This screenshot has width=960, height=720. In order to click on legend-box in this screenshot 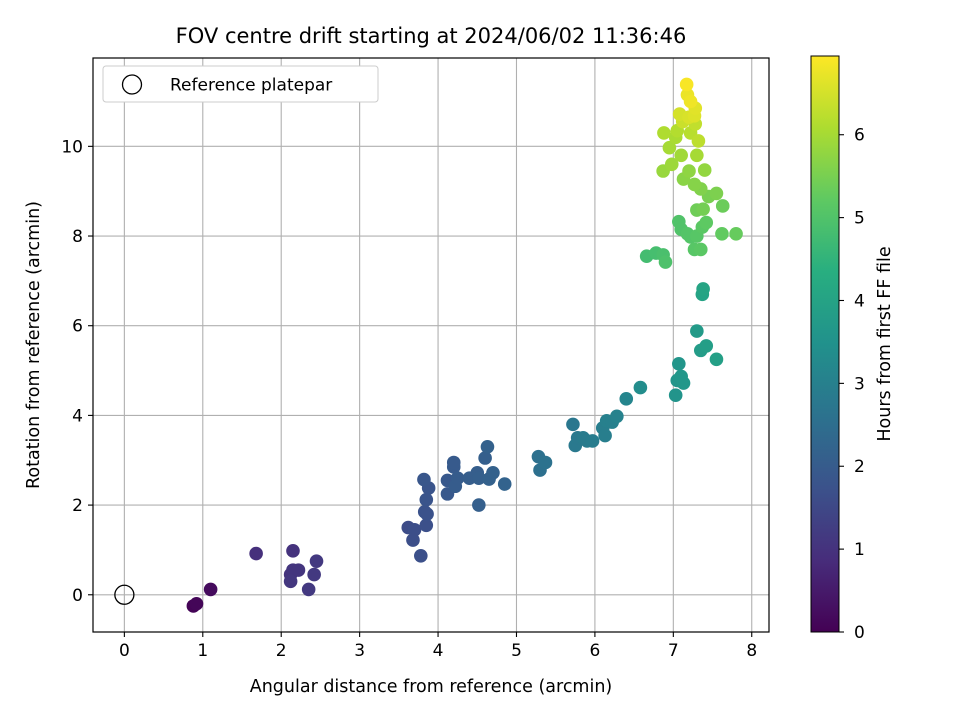, I will do `click(240, 84)`.